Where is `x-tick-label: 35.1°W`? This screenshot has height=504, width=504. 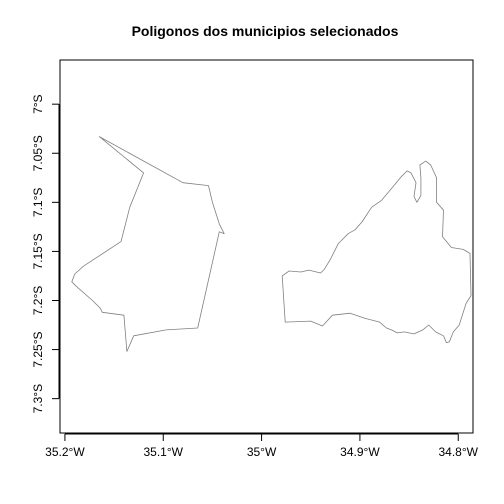 x-tick-label: 35.1°W is located at coordinates (164, 452).